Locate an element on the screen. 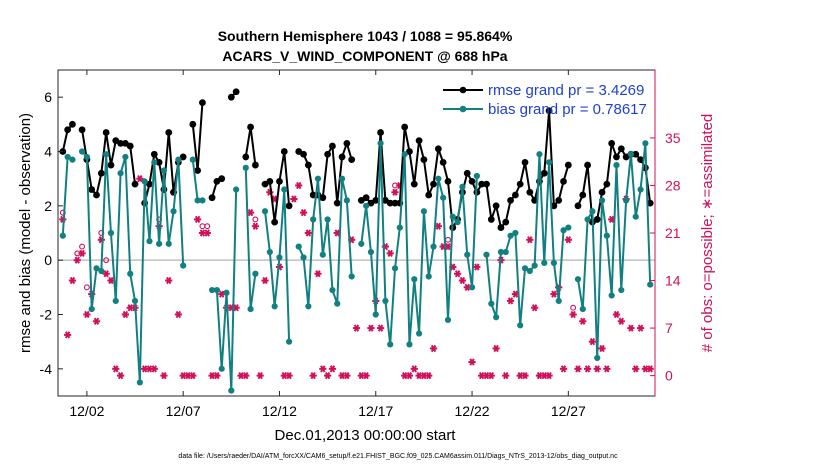 The height and width of the screenshot is (470, 830). x-tick-label: 12/02 is located at coordinates (86, 411).